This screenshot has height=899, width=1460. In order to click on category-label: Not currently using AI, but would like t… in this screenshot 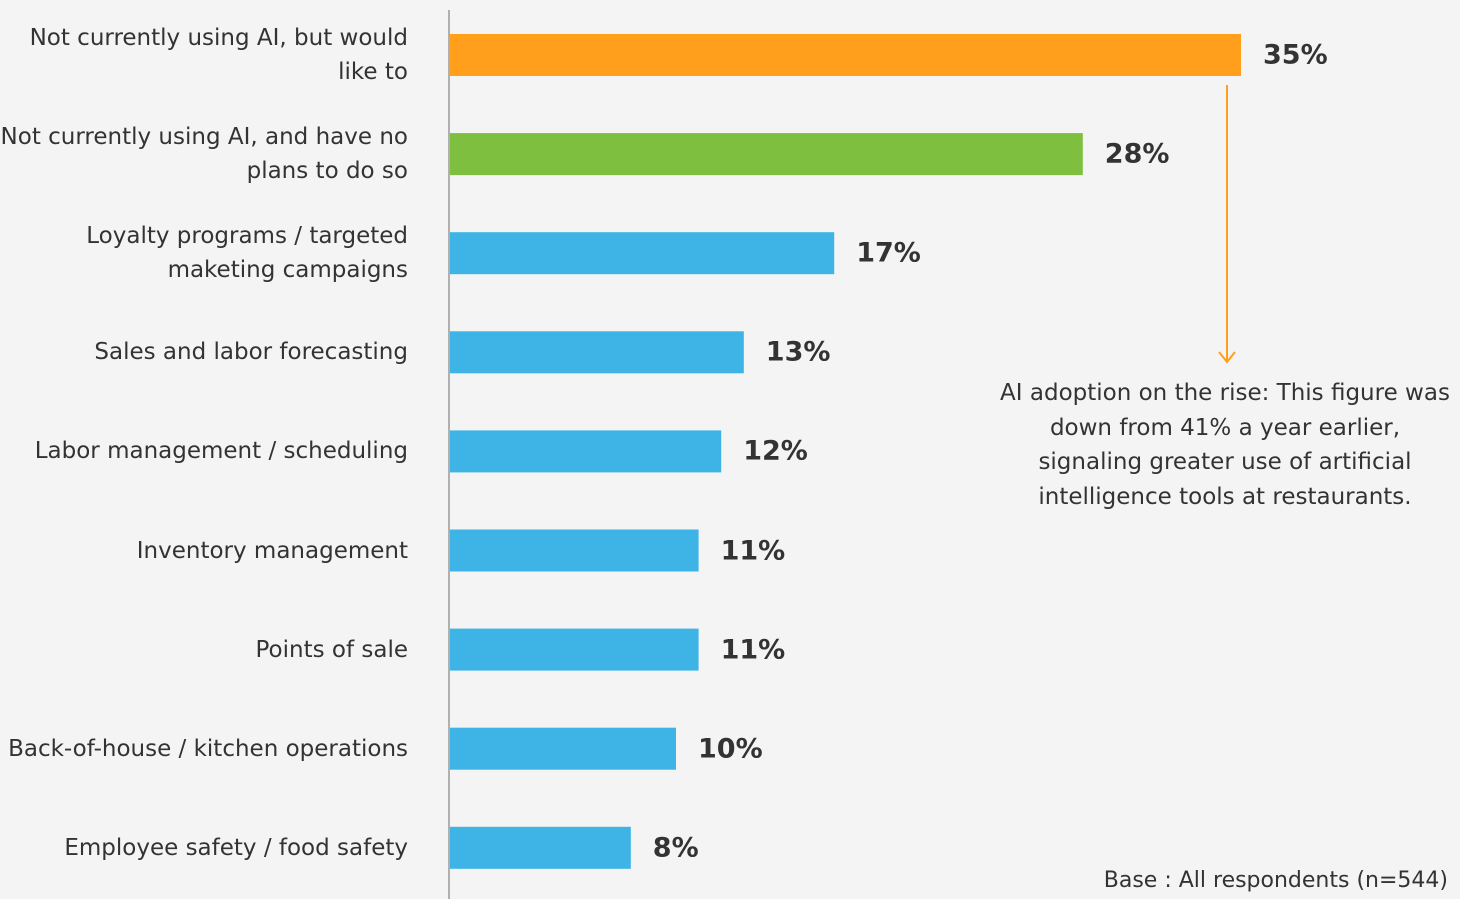, I will do `click(218, 55)`.